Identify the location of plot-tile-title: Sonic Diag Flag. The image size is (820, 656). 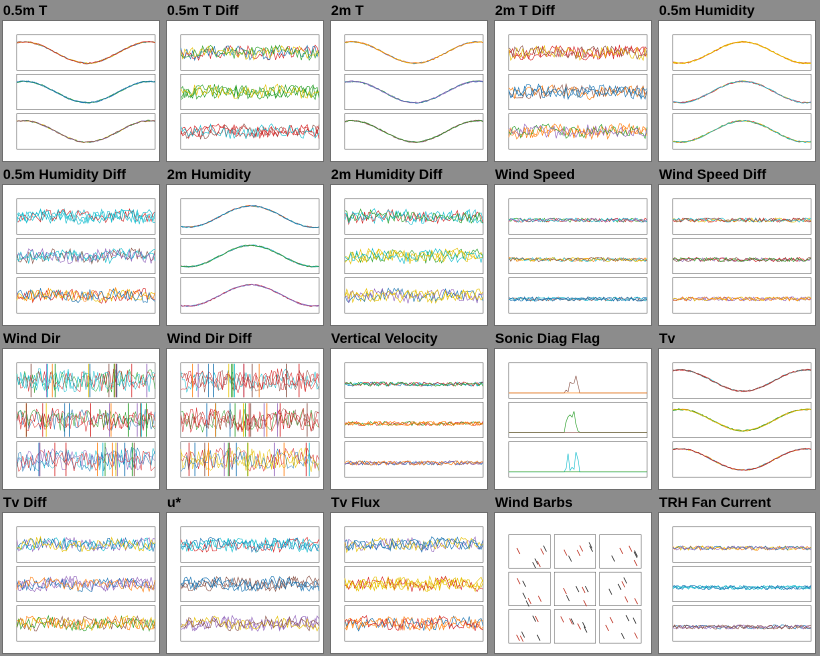
(548, 338).